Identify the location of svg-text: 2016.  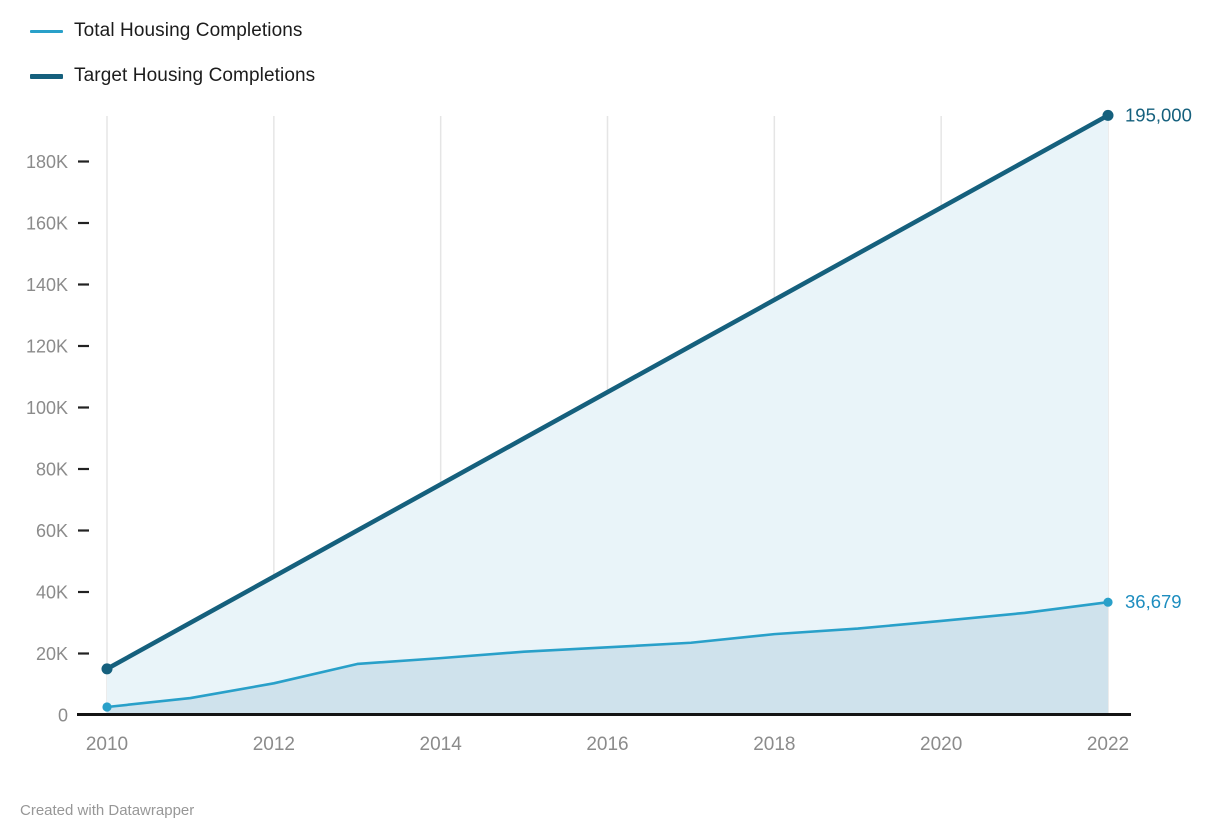
(607, 744).